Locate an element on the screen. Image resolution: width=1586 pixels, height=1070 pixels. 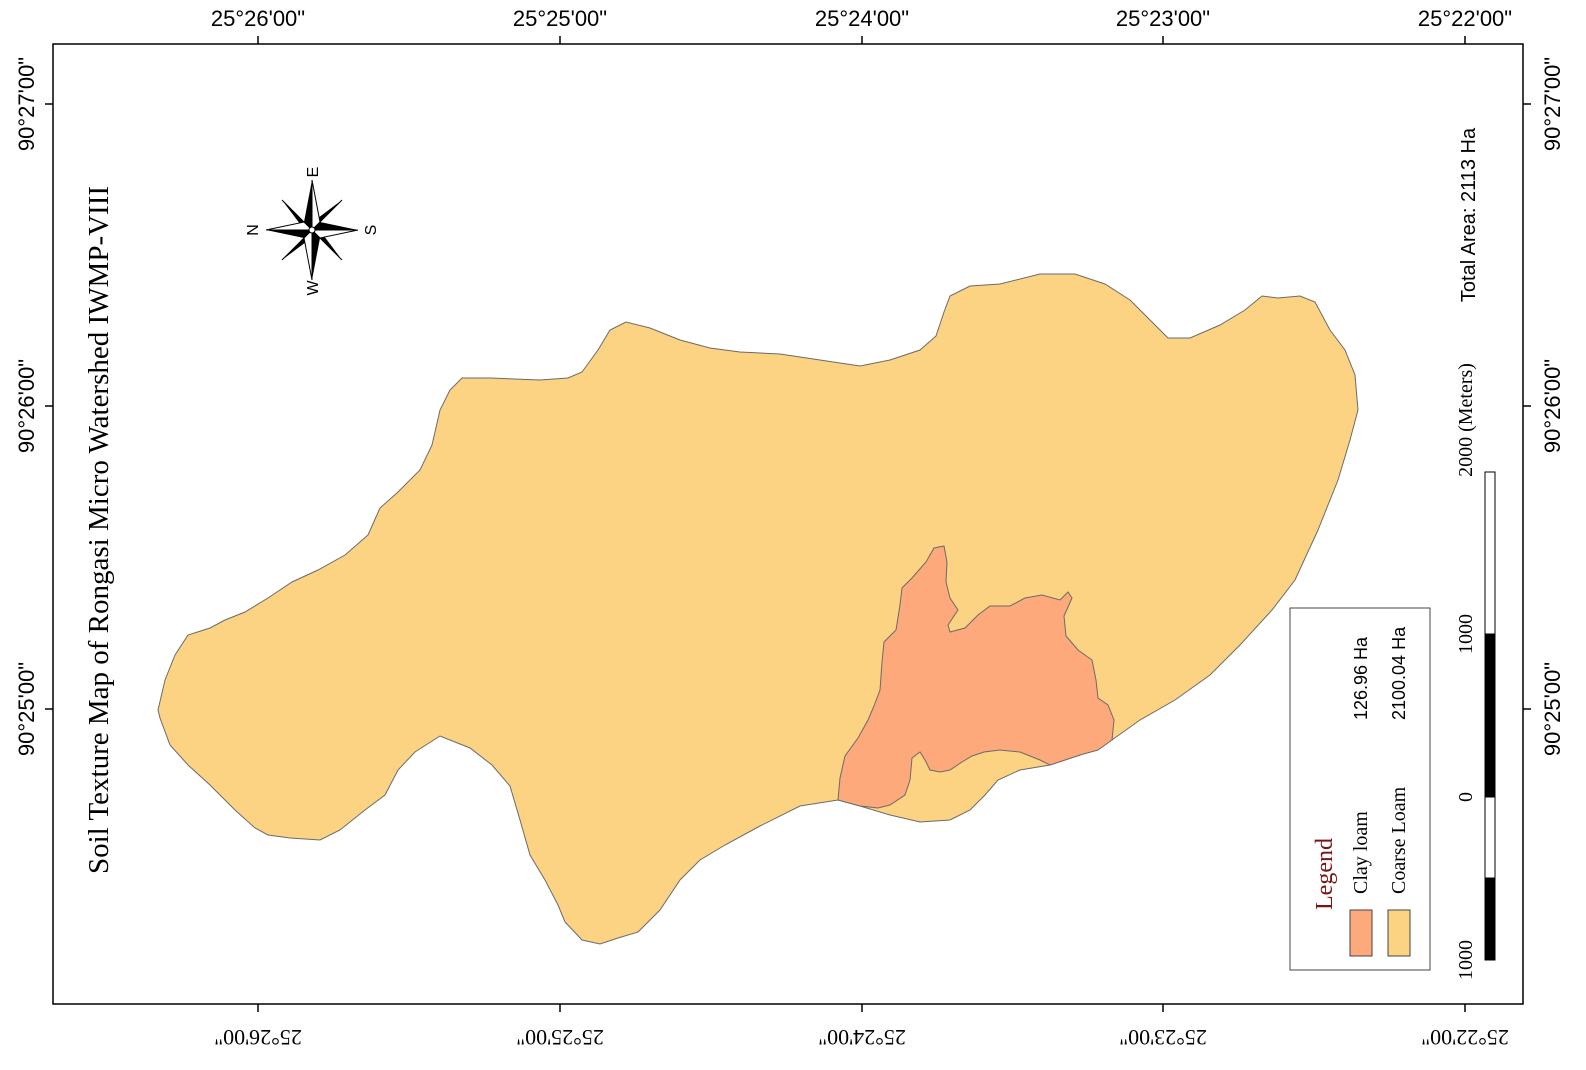
bottom-tick-label: 25°25'00" is located at coordinates (560, 1037).